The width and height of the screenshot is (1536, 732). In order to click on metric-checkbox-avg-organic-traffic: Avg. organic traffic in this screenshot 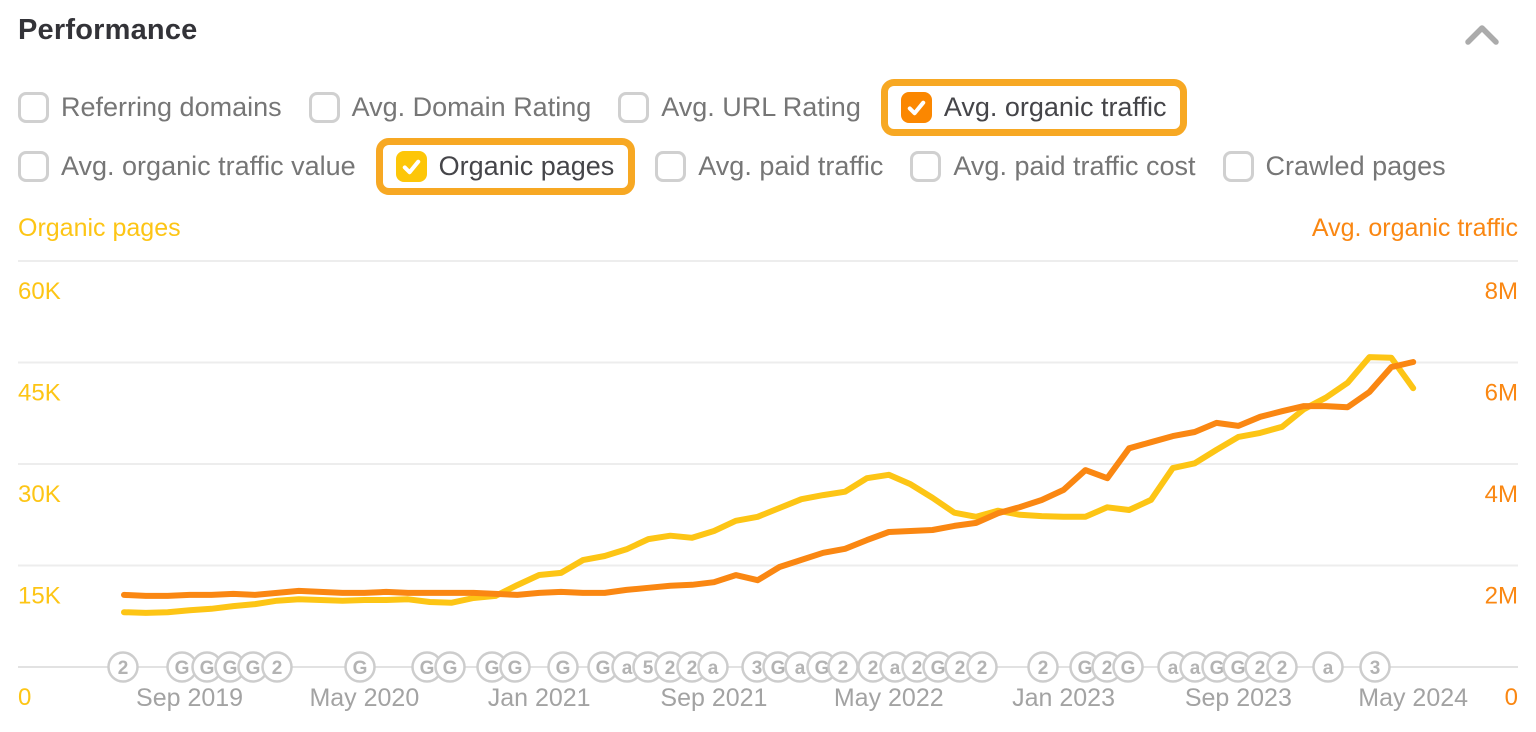, I will do `click(1033, 107)`.